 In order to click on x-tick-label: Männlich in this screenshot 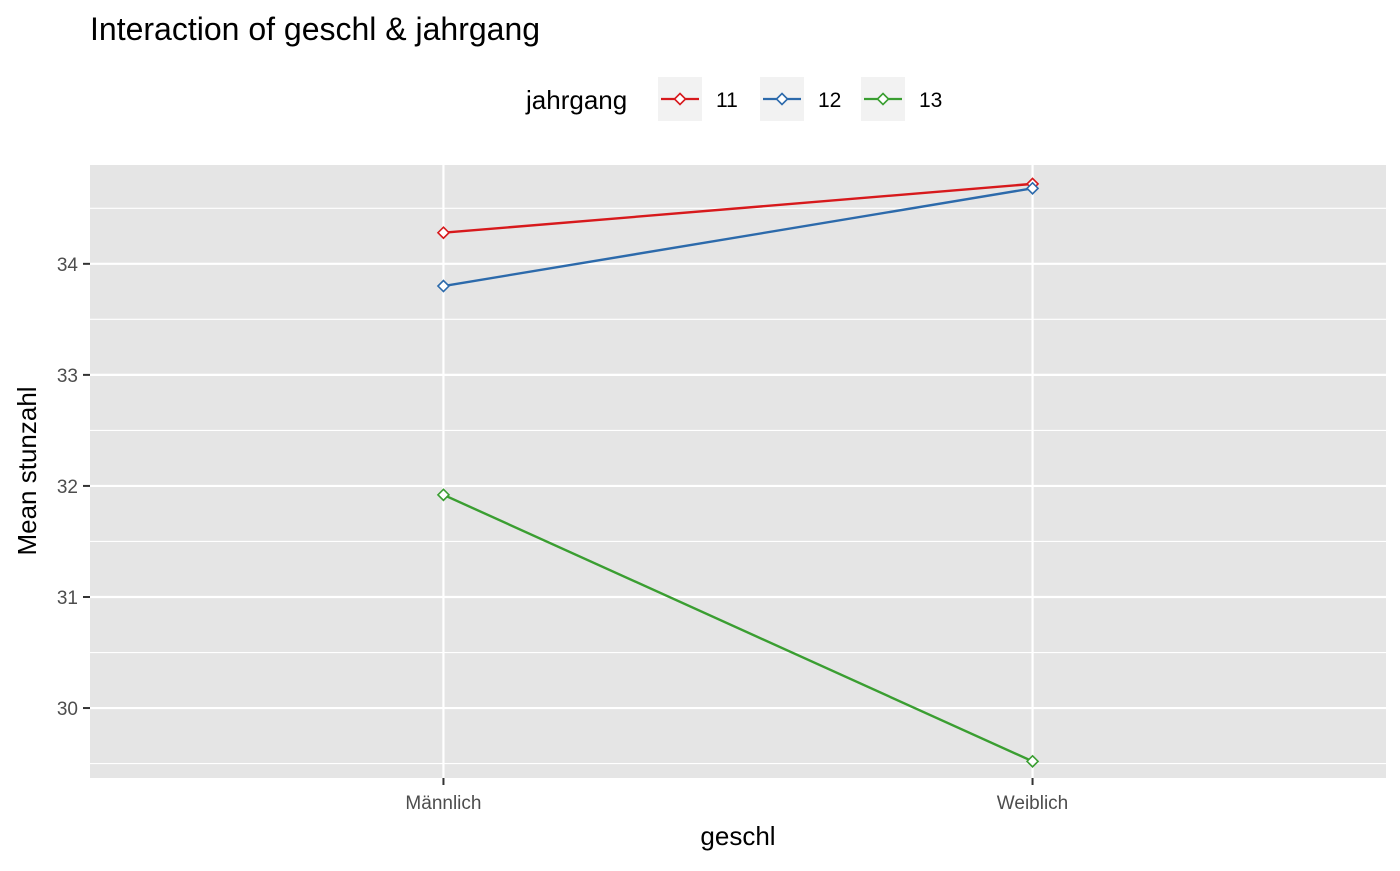, I will do `click(443, 803)`.